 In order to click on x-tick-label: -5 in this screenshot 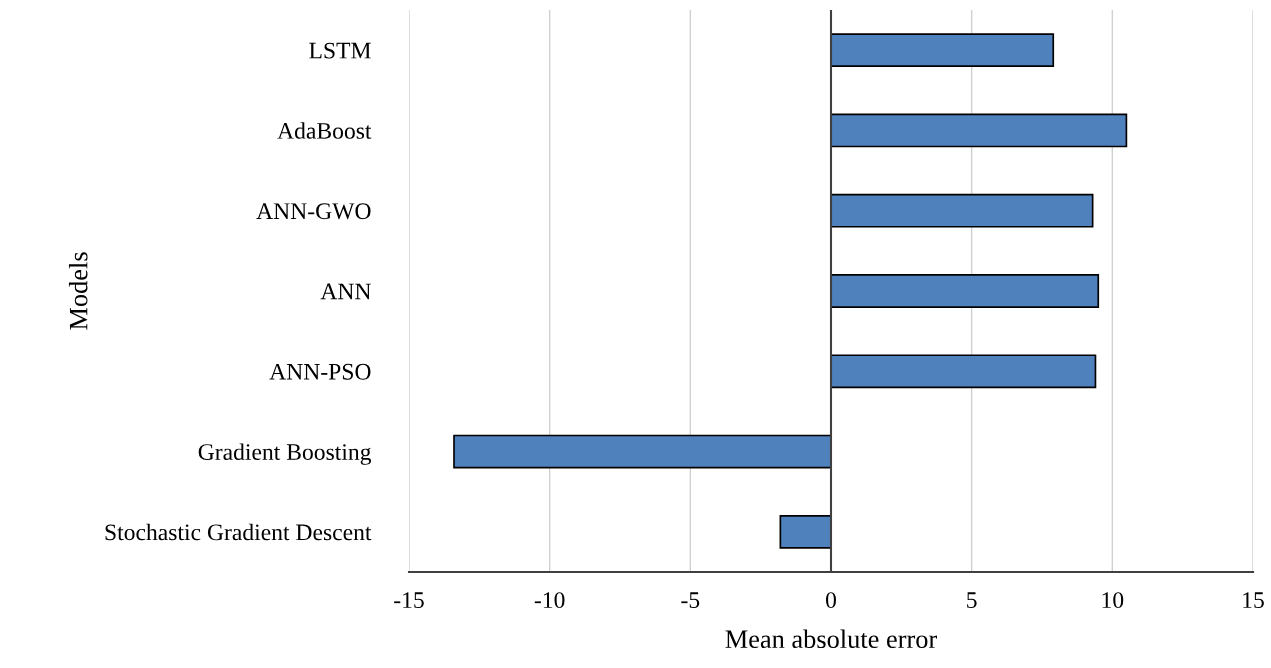, I will do `click(690, 600)`.